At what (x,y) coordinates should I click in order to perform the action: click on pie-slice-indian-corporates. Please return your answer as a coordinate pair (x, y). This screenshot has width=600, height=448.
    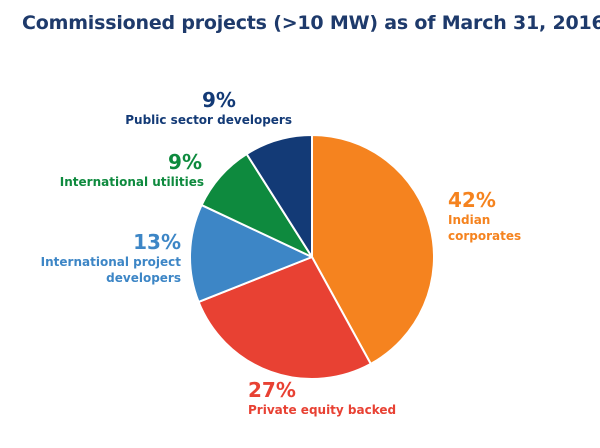
    Looking at the image, I should click on (373, 249).